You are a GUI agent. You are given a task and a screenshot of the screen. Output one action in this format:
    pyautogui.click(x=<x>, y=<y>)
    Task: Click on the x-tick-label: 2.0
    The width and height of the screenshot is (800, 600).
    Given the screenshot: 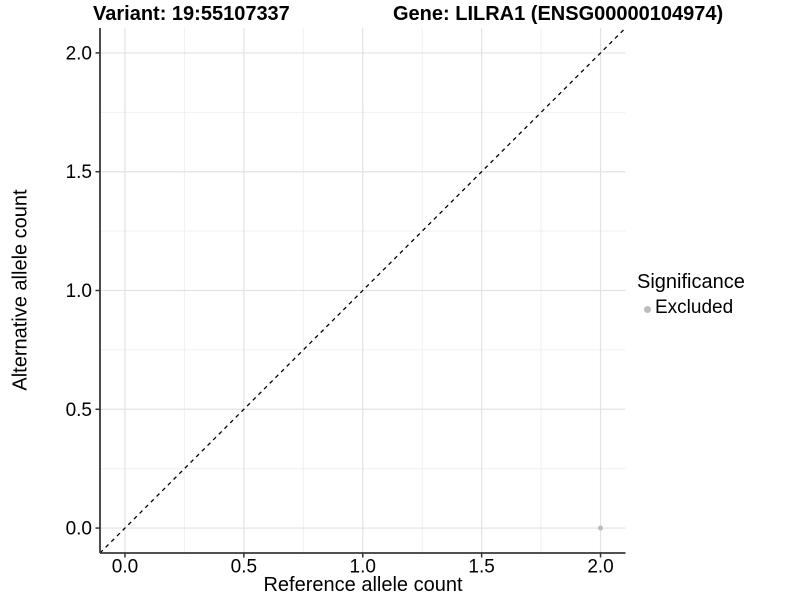 What is the action you would take?
    pyautogui.click(x=600, y=567)
    